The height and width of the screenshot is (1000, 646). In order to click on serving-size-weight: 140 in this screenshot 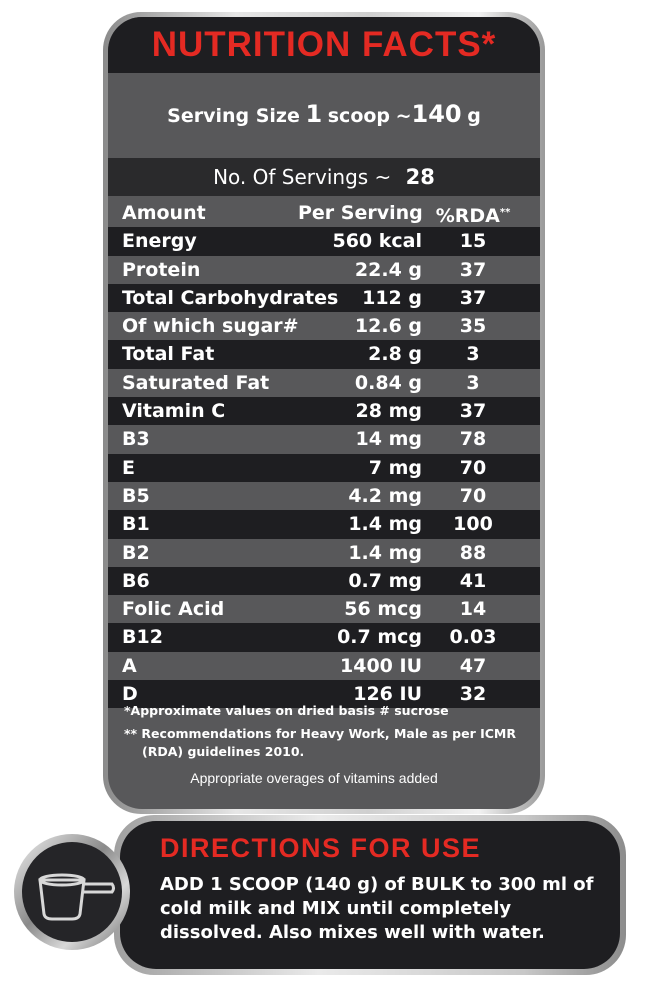, I will do `click(436, 114)`.